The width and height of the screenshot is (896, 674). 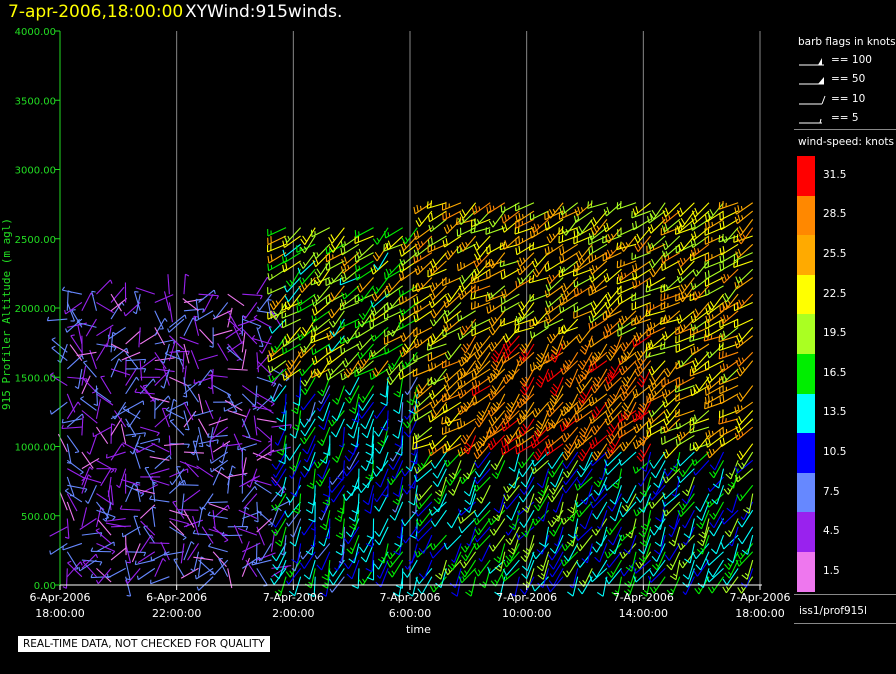 I want to click on color-bar-label: 4.5, so click(x=831, y=531).